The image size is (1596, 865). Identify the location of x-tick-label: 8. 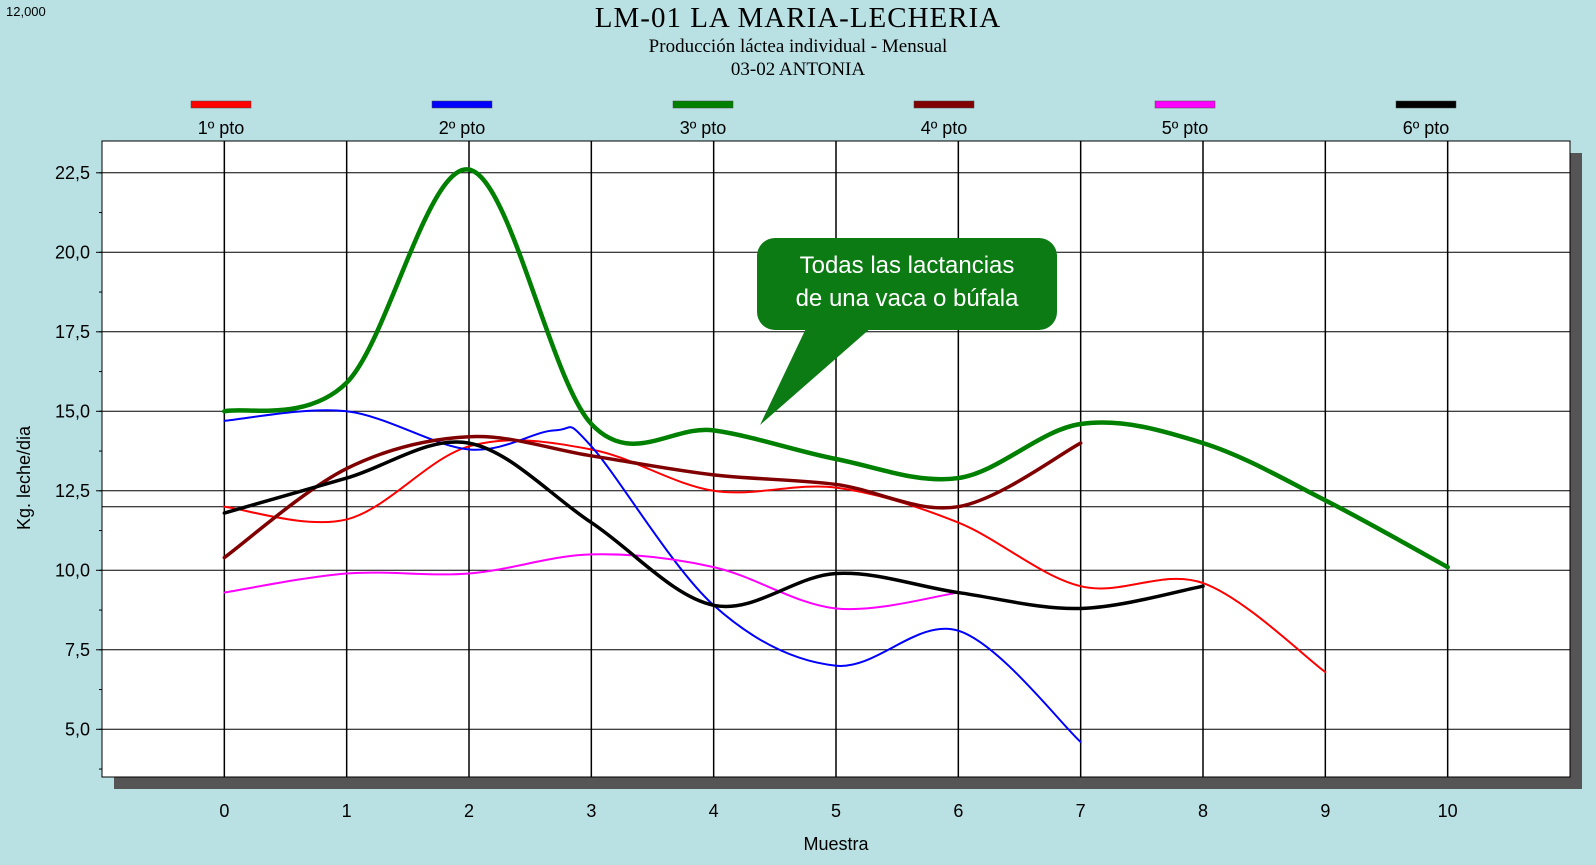
(1203, 811).